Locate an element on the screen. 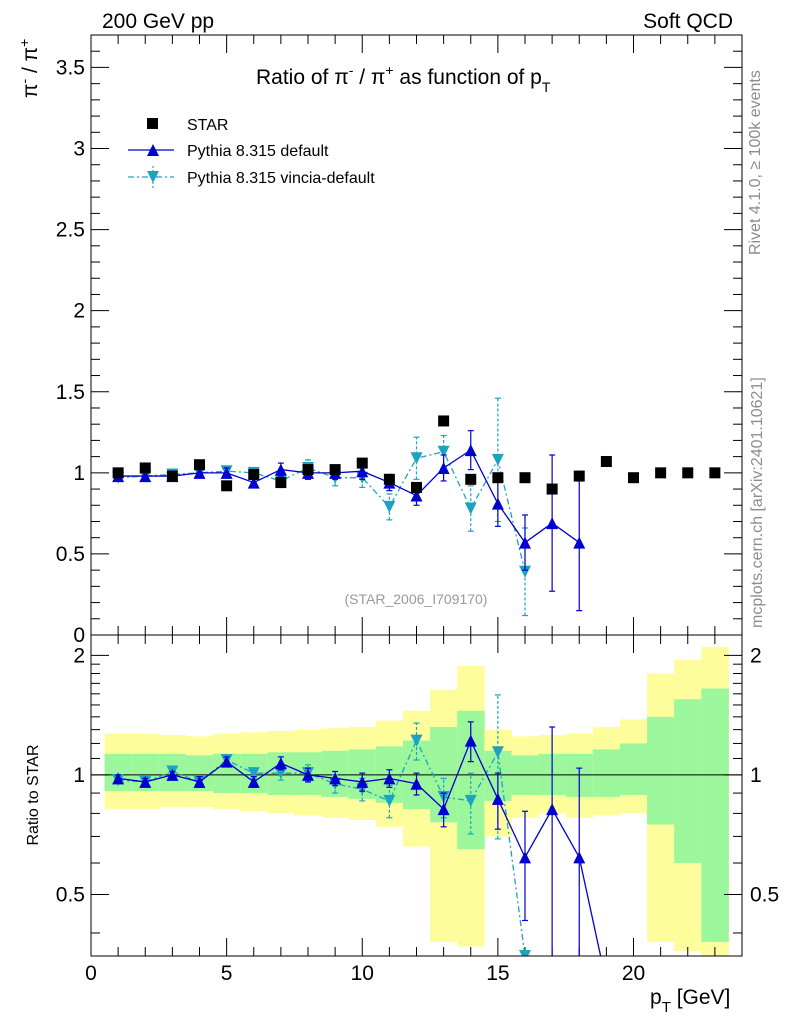 The height and width of the screenshot is (1024, 786). ylabel-slash-pi: / π is located at coordinates (30, 63).